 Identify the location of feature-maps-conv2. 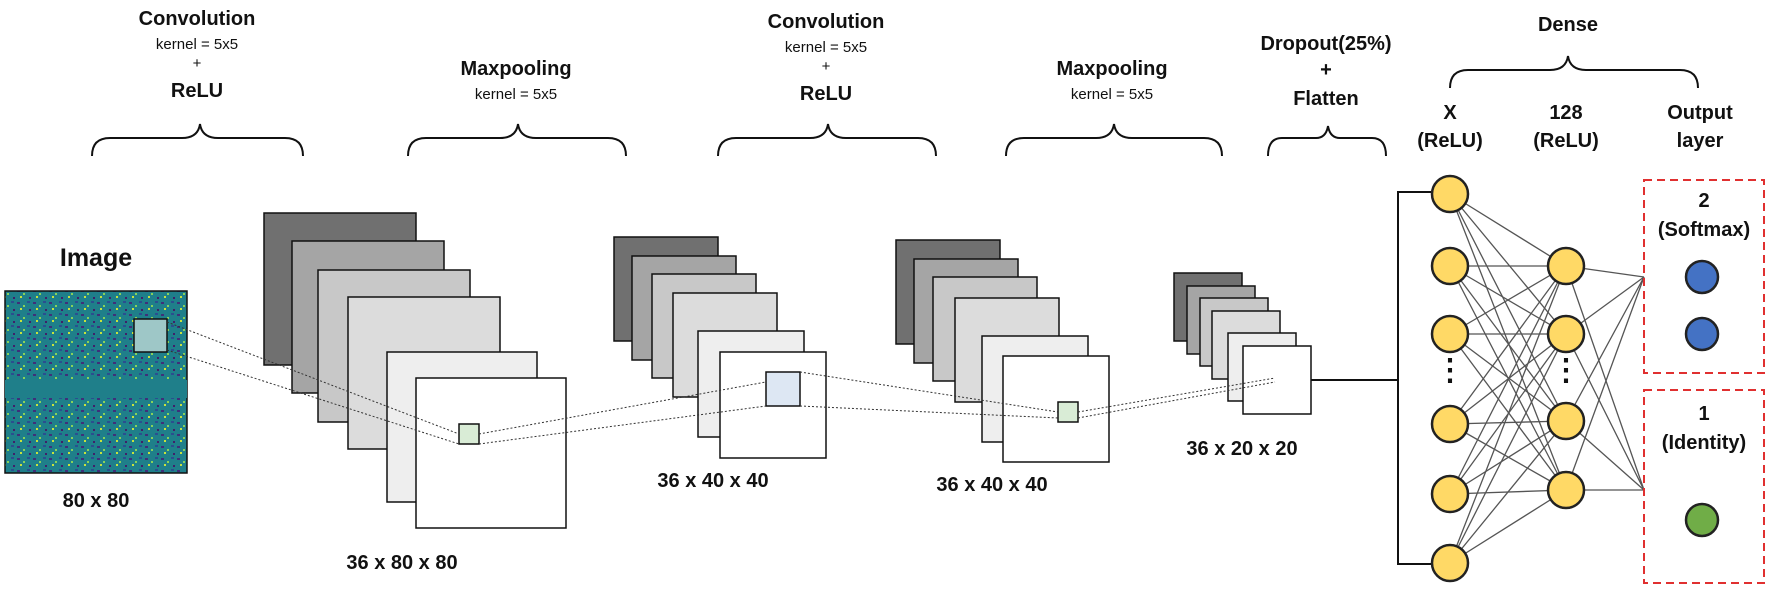
(1002, 351).